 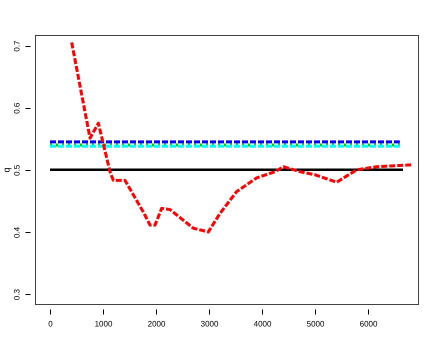 What do you see at coordinates (7, 170) in the screenshot?
I see `y-axis-title: q` at bounding box center [7, 170].